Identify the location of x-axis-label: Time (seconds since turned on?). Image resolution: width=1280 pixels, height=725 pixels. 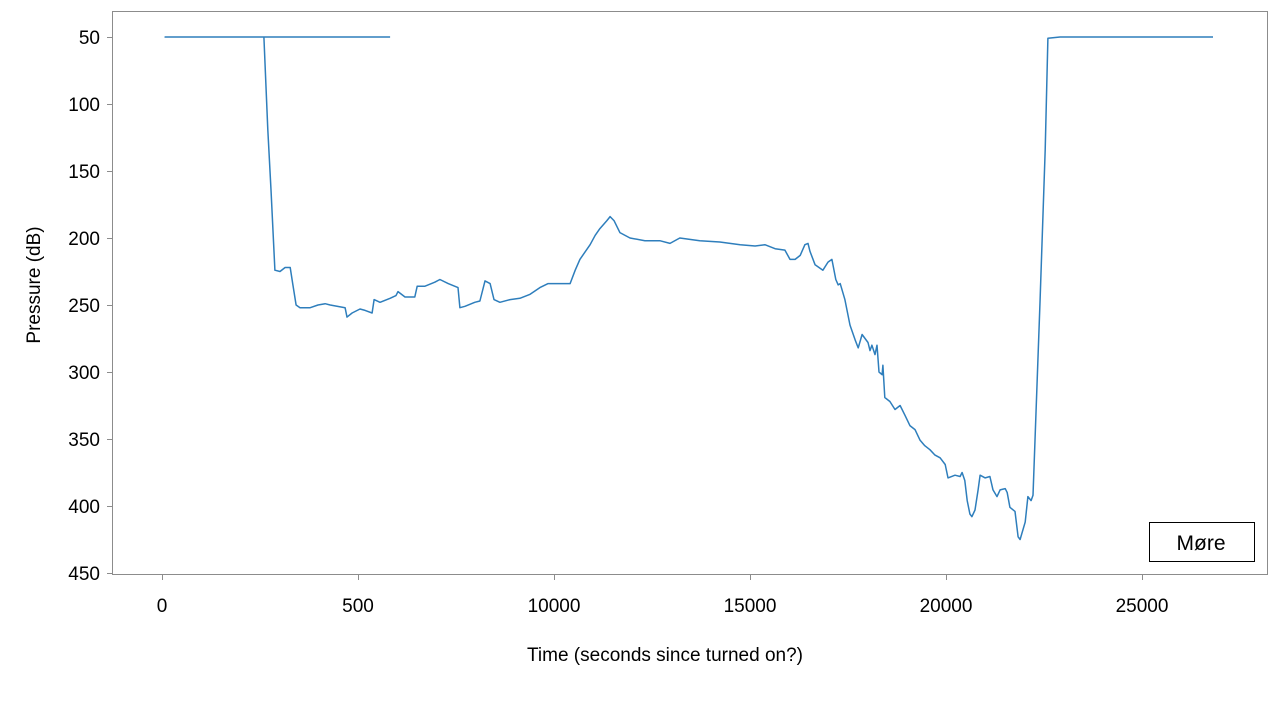
(665, 655).